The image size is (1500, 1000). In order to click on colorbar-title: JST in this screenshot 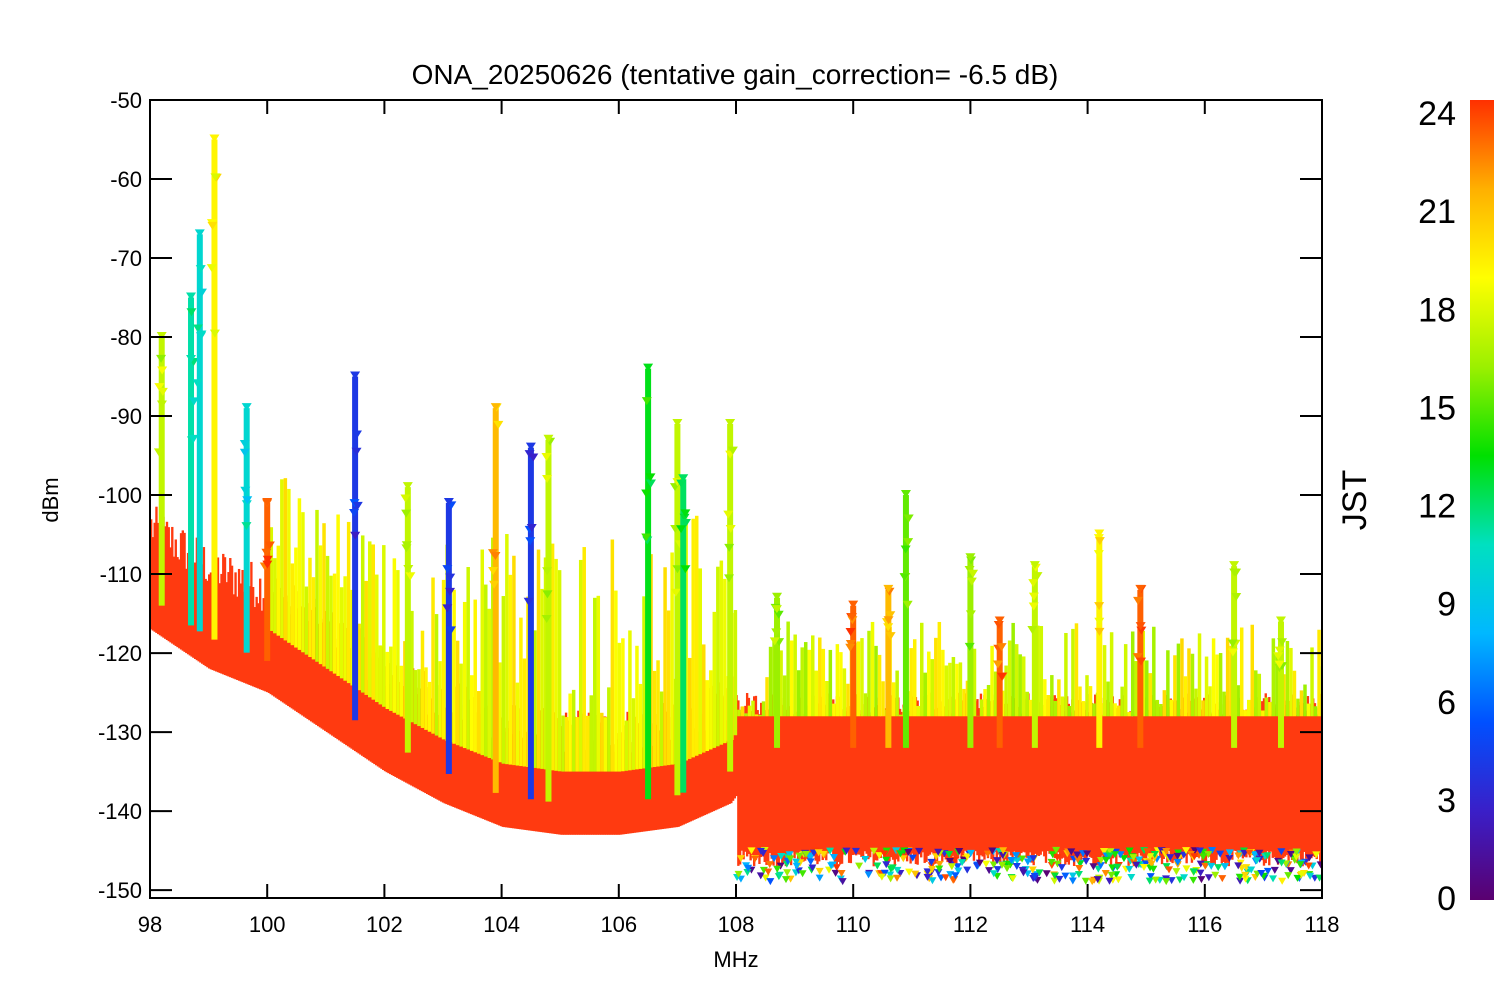, I will do `click(1355, 500)`.